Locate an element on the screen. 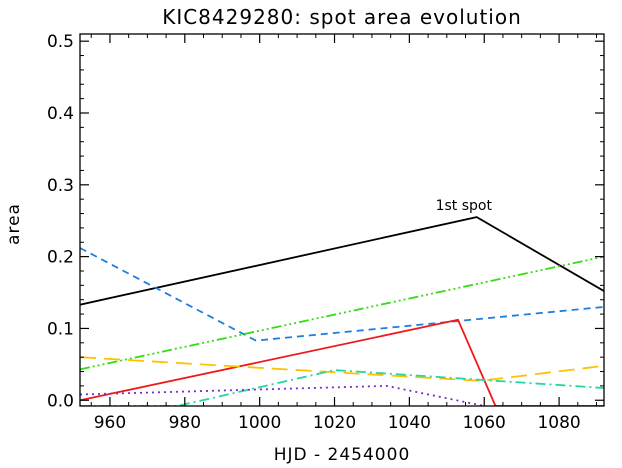  annotation-label: 1st spot is located at coordinates (464, 206).